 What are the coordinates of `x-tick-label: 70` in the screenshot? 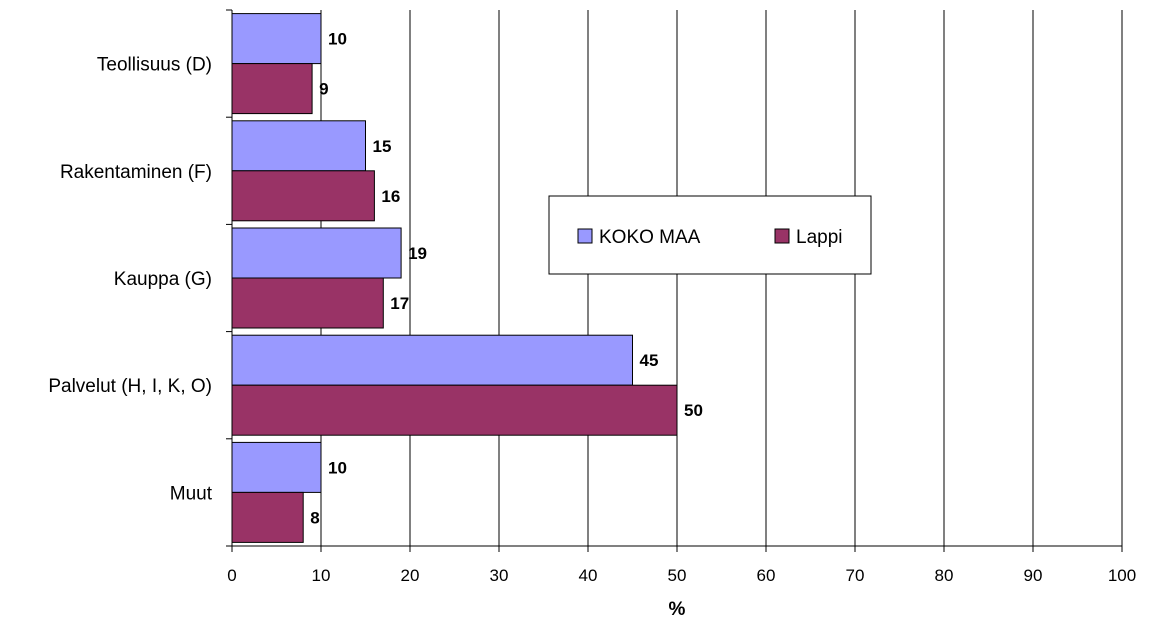 It's located at (855, 575).